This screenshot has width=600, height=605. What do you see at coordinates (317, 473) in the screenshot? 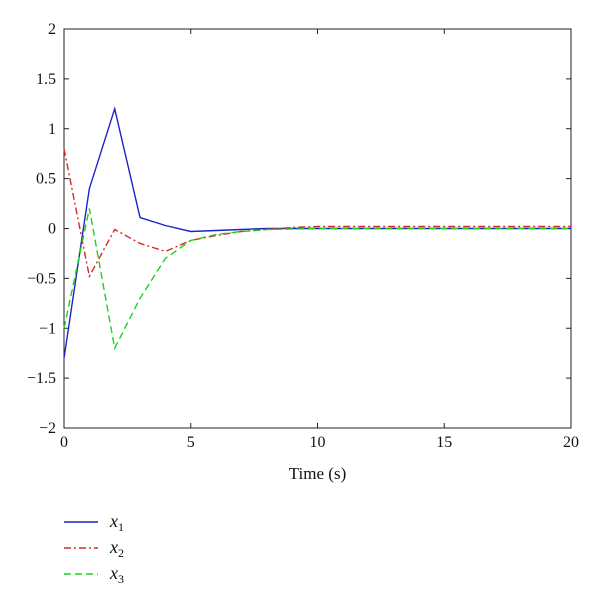
I see `x-axis-label: Time (s)` at bounding box center [317, 473].